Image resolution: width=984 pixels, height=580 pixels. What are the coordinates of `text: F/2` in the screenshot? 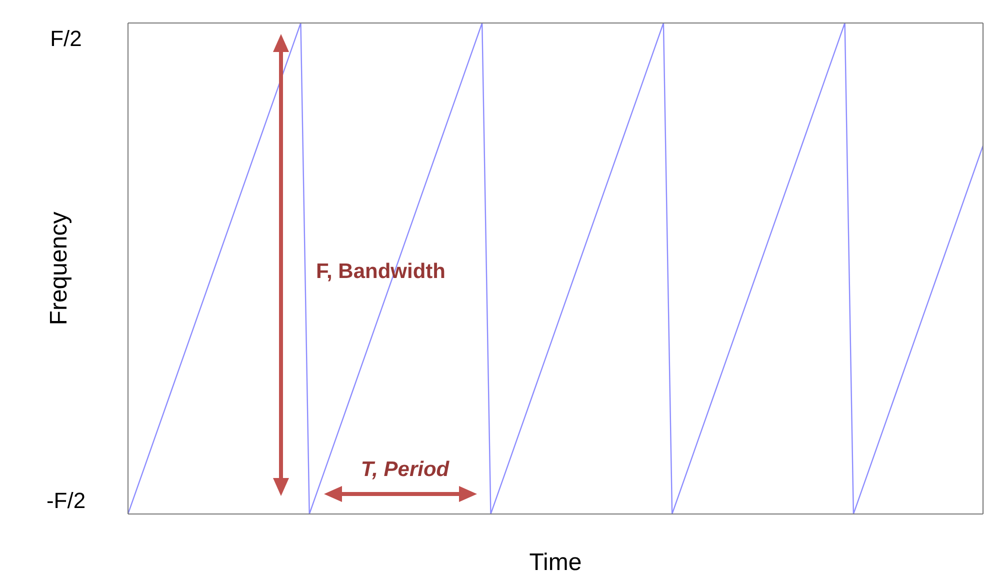 It's located at (66, 38).